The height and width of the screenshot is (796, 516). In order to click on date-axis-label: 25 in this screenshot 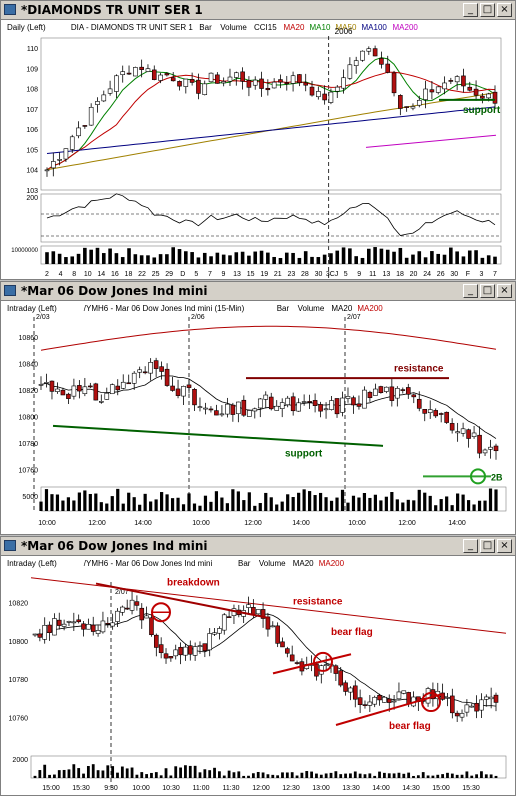, I will do `click(156, 274)`.